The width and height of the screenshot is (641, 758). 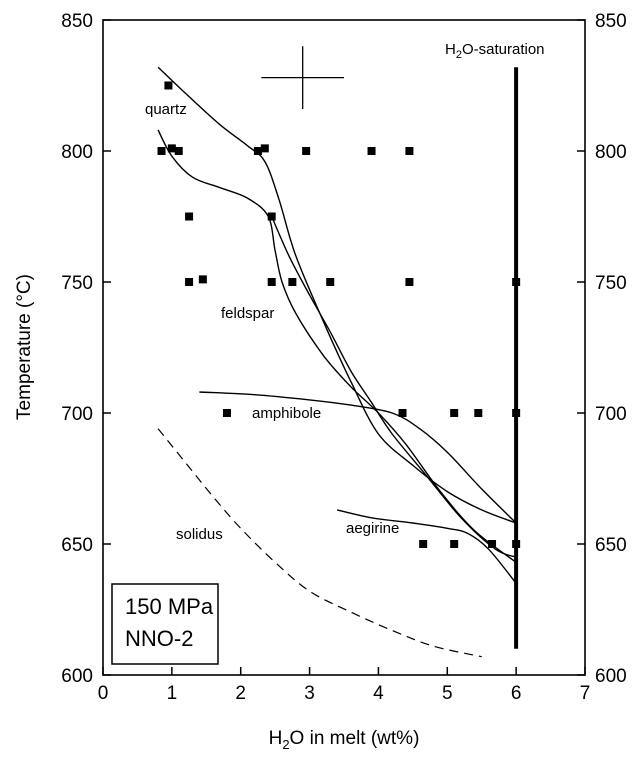 What do you see at coordinates (24, 347) in the screenshot?
I see `y-axis-title: Temperature (°C)` at bounding box center [24, 347].